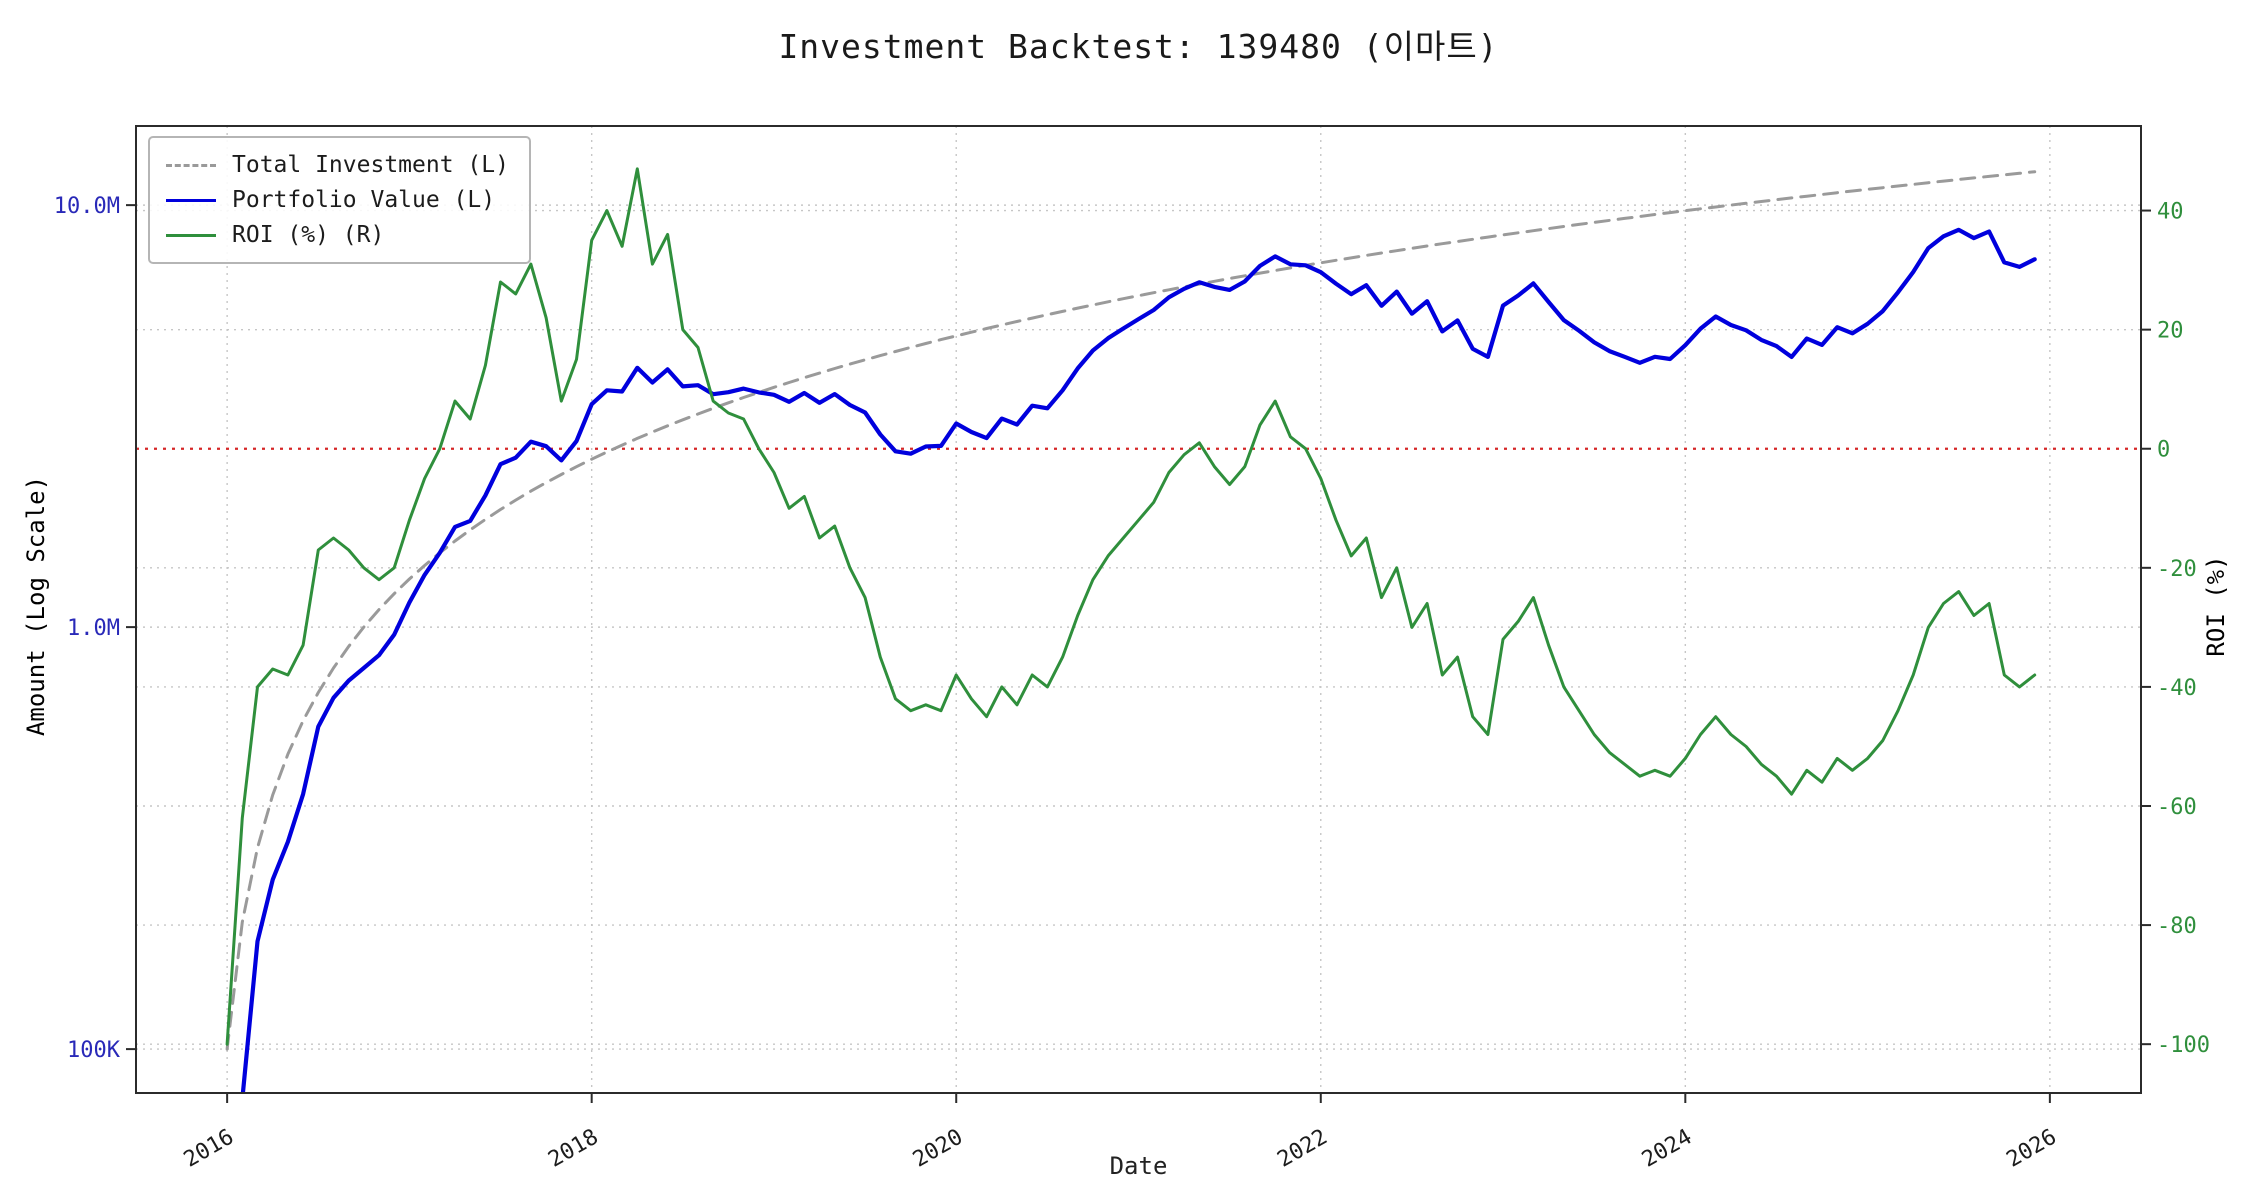 The width and height of the screenshot is (2250, 1200). I want to click on legend-item-portfolio-value: Portfolio Value (L), so click(337, 200).